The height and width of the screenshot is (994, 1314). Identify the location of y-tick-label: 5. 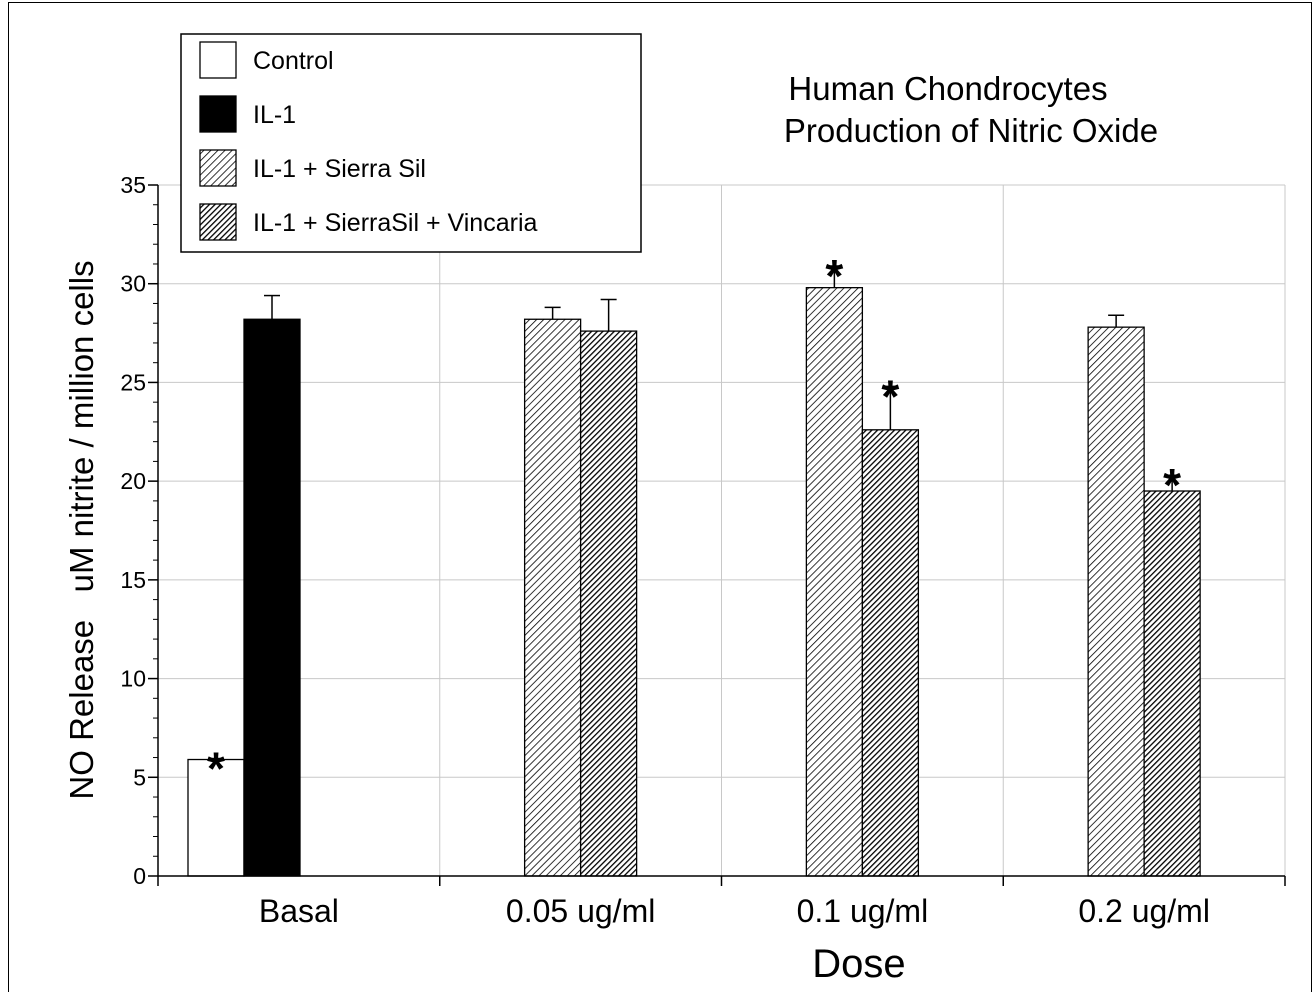
(139, 777).